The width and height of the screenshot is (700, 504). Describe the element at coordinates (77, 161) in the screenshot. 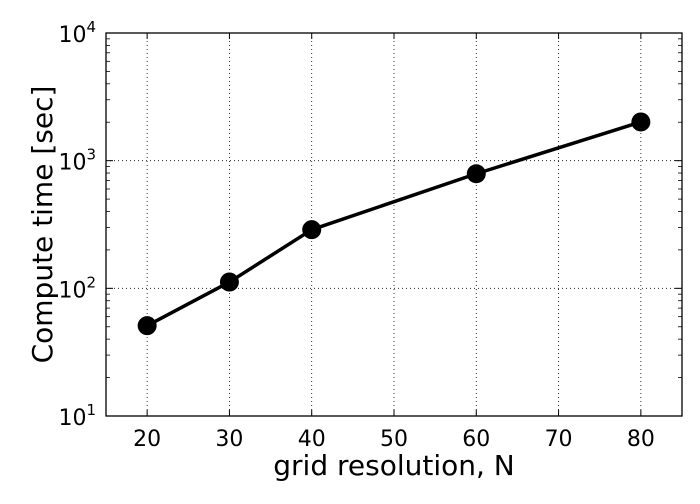

I see `y-tick-label: 10³` at that location.